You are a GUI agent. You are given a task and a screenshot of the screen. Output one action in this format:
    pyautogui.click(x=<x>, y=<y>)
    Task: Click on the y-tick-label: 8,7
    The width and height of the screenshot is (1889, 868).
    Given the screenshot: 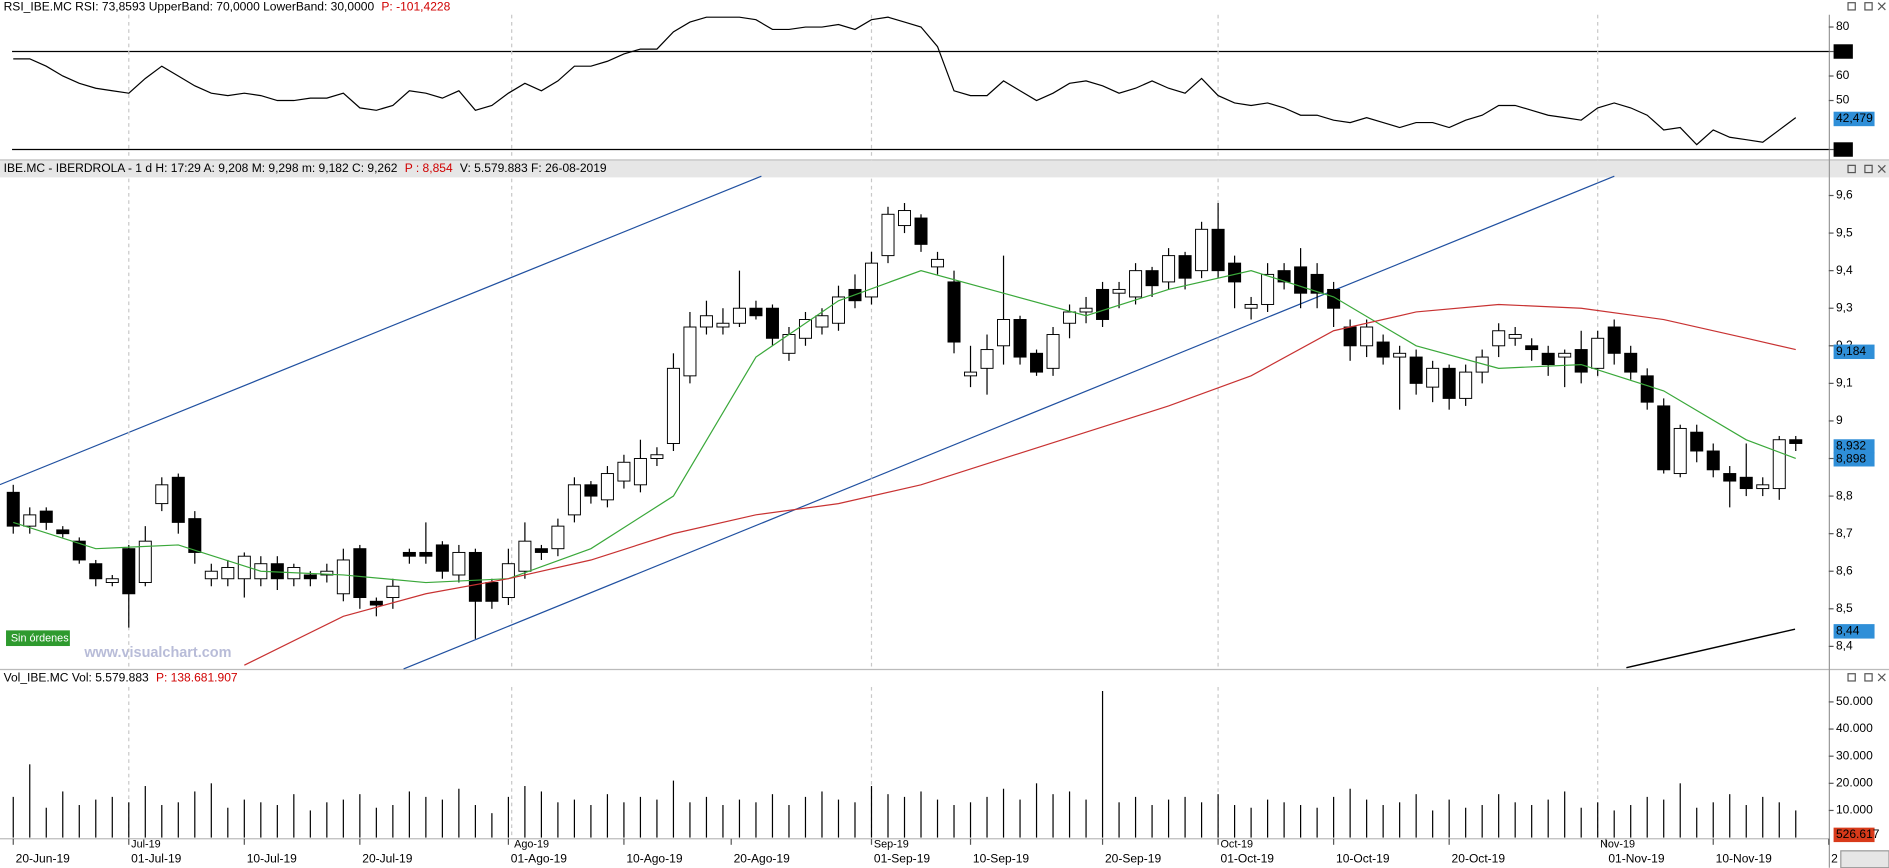 What is the action you would take?
    pyautogui.click(x=1844, y=533)
    